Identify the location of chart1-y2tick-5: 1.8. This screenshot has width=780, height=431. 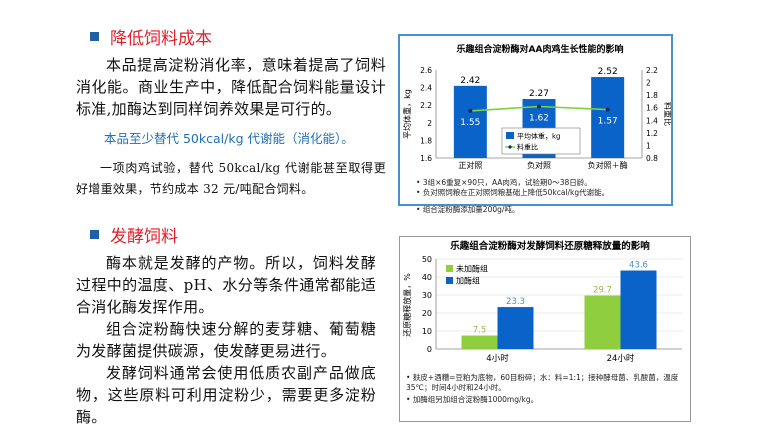
(652, 95).